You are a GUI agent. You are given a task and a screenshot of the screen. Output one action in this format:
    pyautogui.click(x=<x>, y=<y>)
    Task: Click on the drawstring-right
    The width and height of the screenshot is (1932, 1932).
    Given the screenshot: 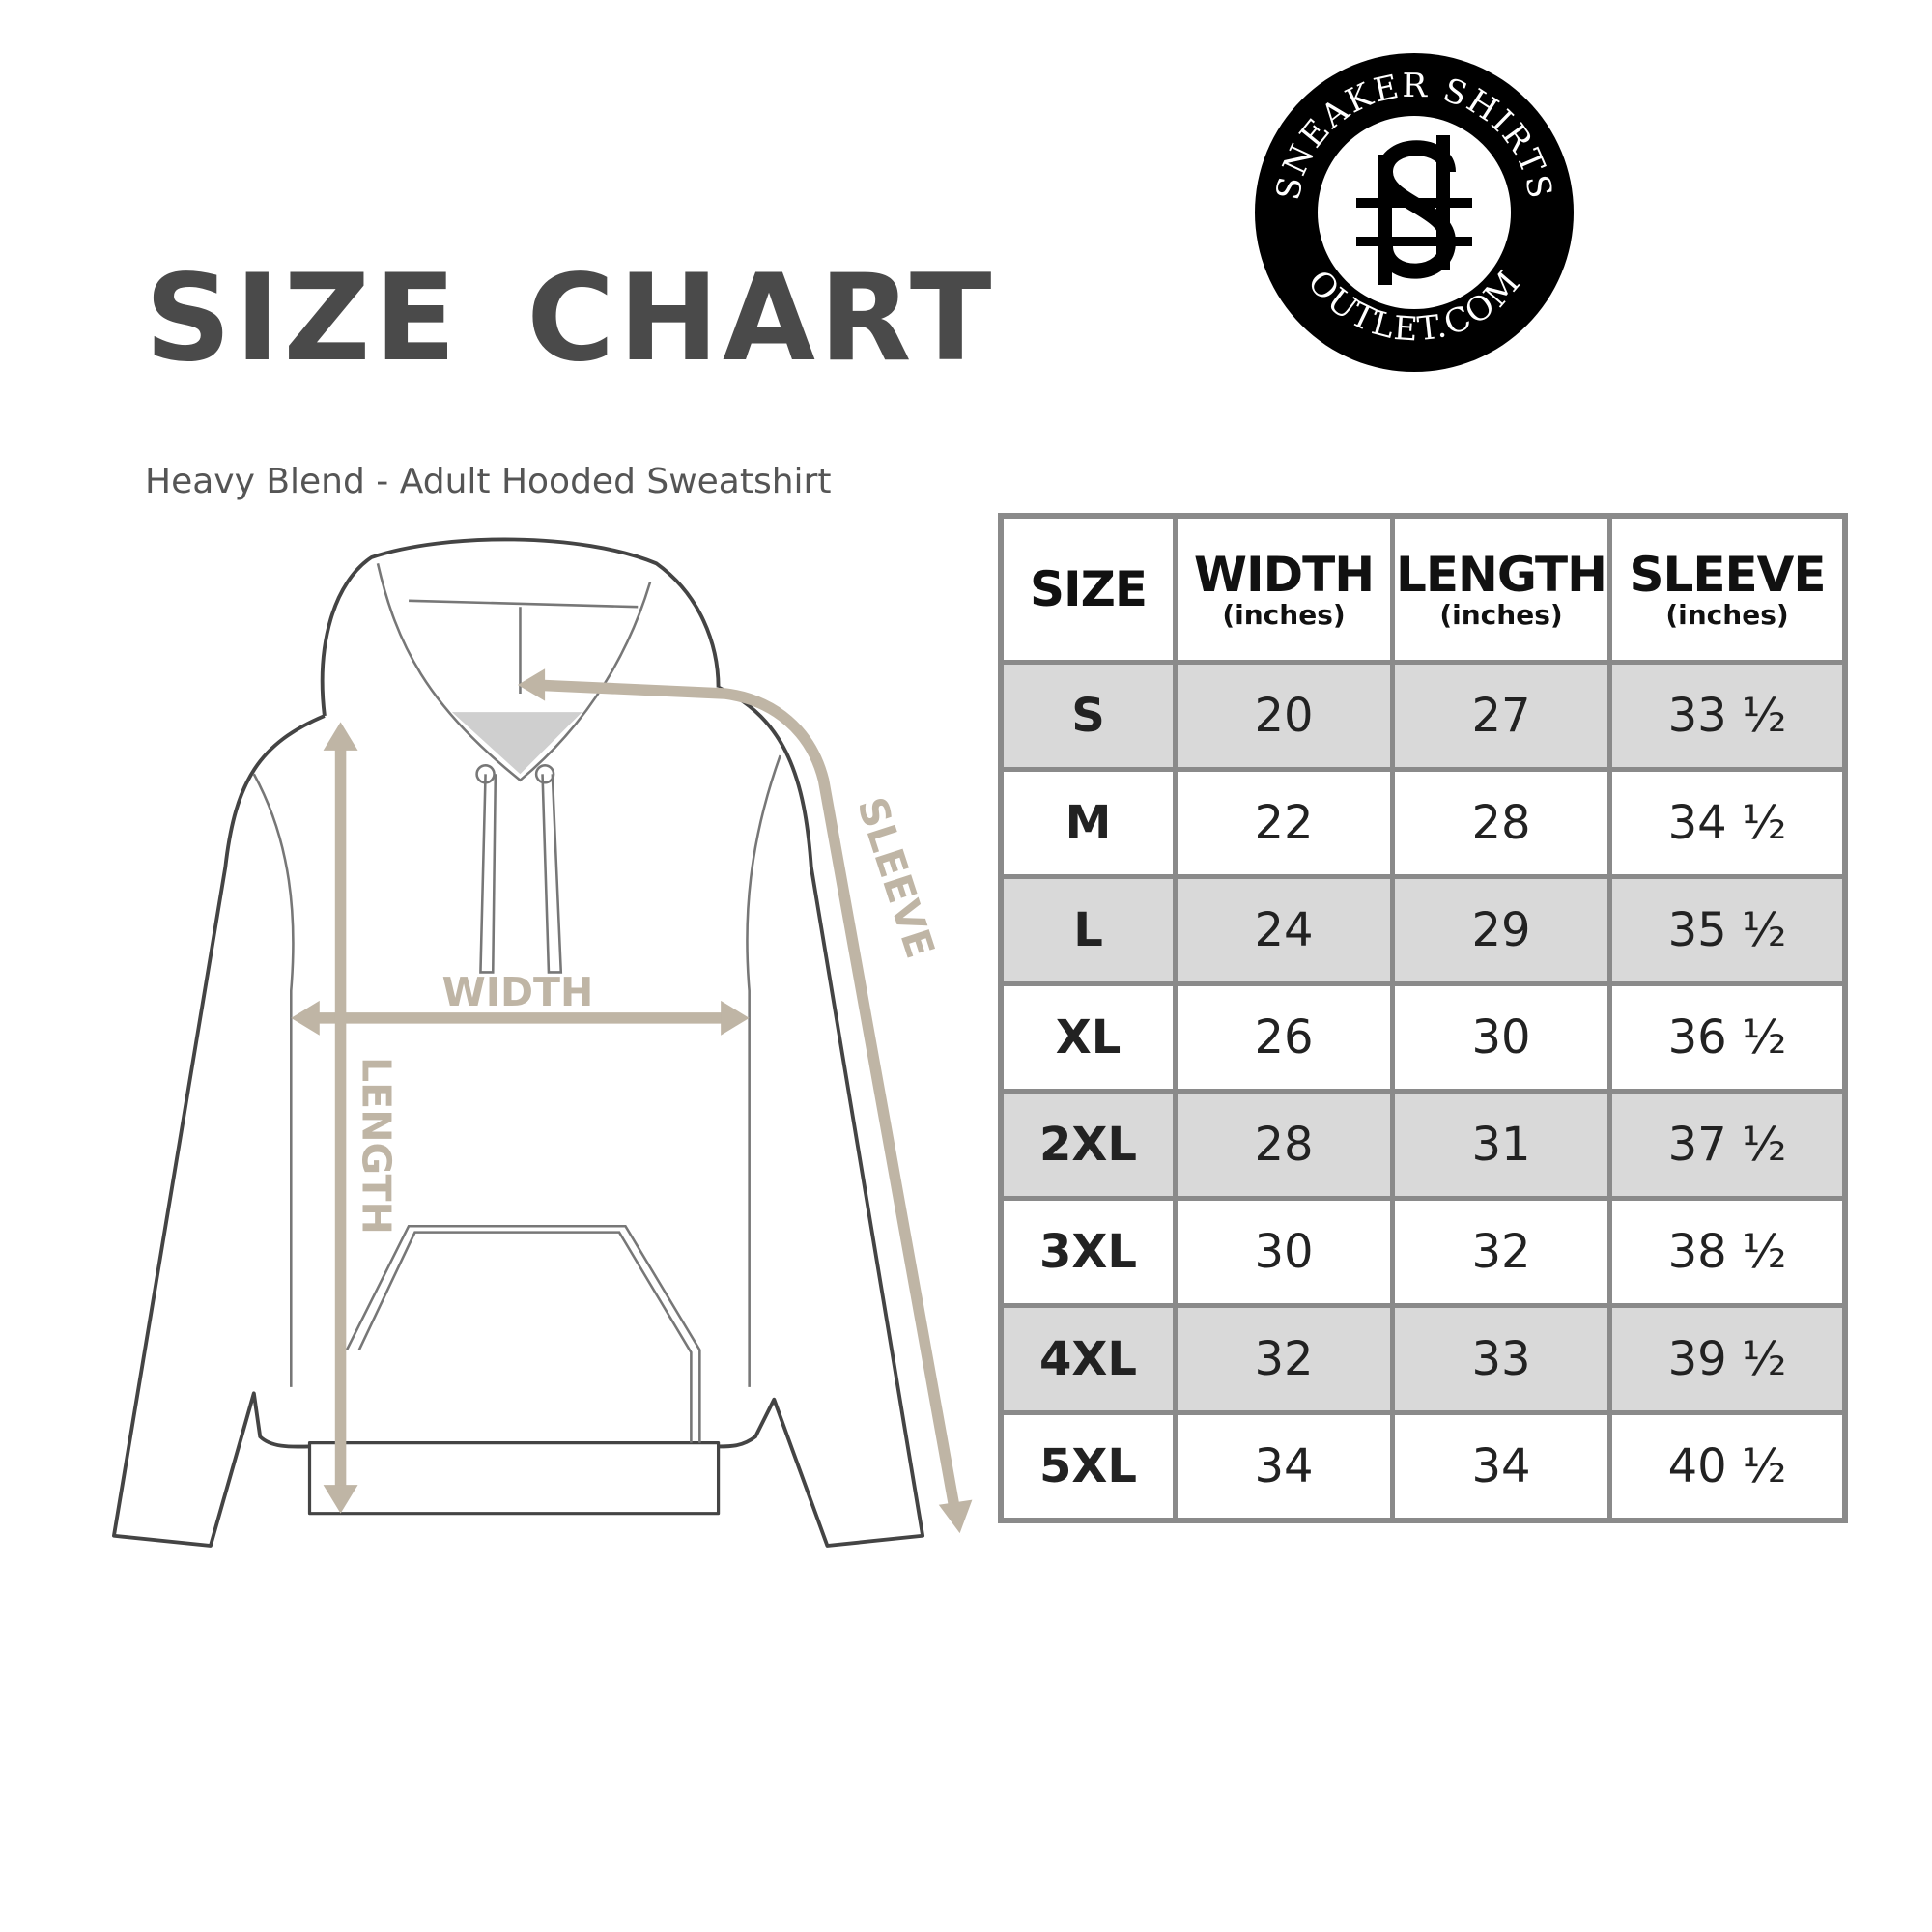 What is the action you would take?
    pyautogui.click(x=552, y=874)
    